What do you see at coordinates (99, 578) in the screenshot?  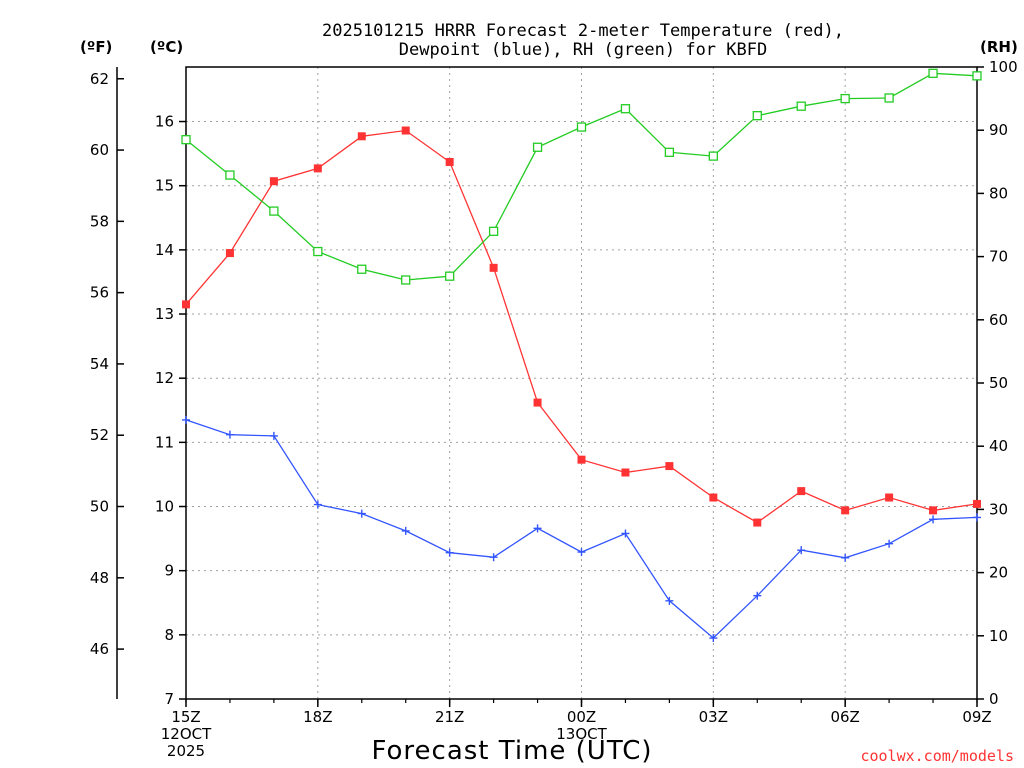 I see `fahrenheit-tick-label: 48` at bounding box center [99, 578].